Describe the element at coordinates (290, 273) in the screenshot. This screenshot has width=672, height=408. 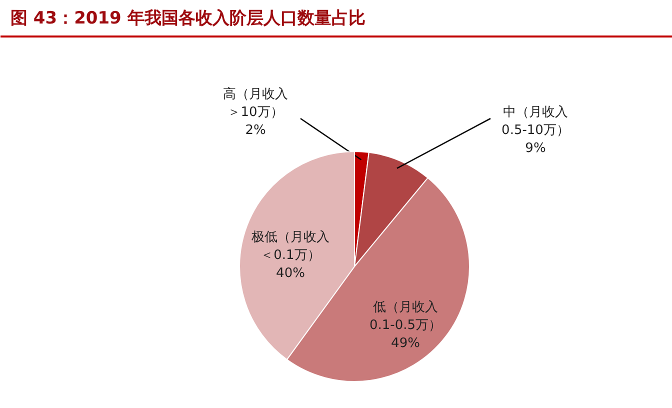
I see `data-label: 40%` at that location.